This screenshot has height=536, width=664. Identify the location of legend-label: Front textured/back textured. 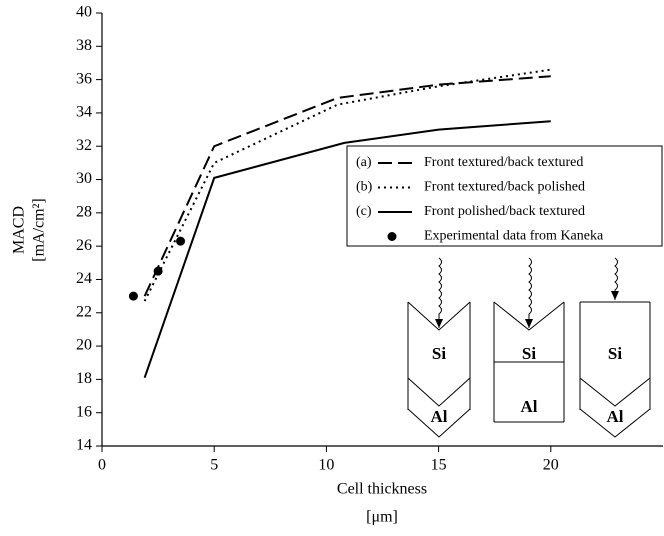
(503, 162).